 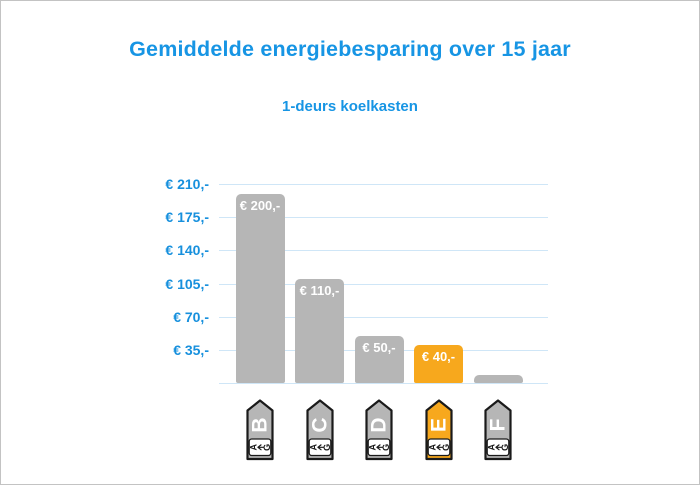 What do you see at coordinates (379, 359) in the screenshot?
I see `bar-D: € 50,-` at bounding box center [379, 359].